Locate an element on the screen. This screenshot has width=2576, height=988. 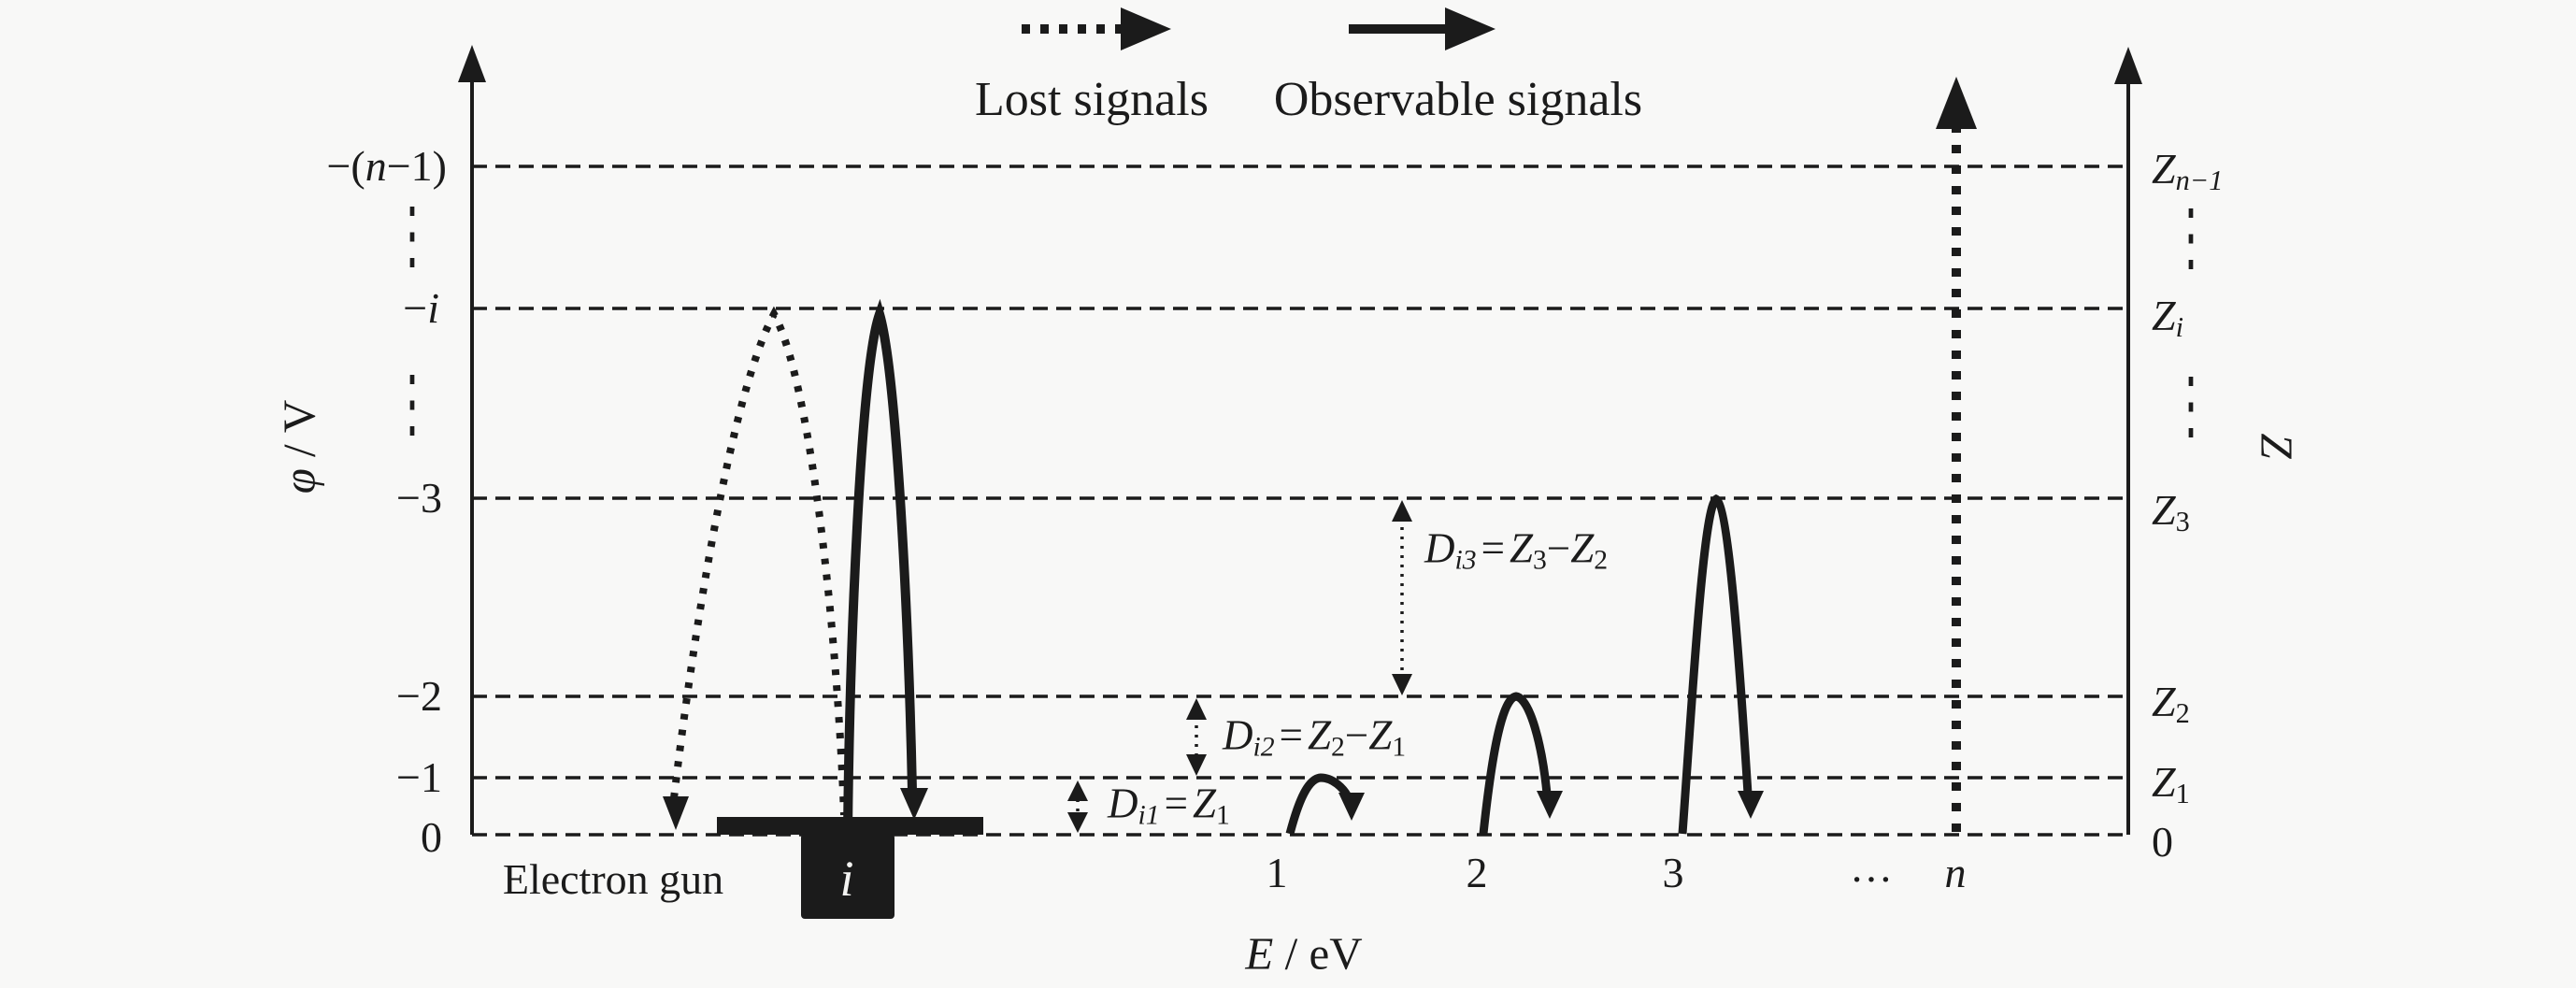
electron-gun-block is located at coordinates (847, 876).